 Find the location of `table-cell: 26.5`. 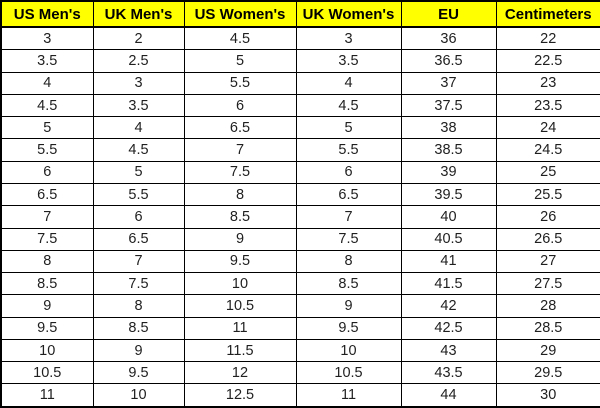

table-cell: 26.5 is located at coordinates (547, 239).